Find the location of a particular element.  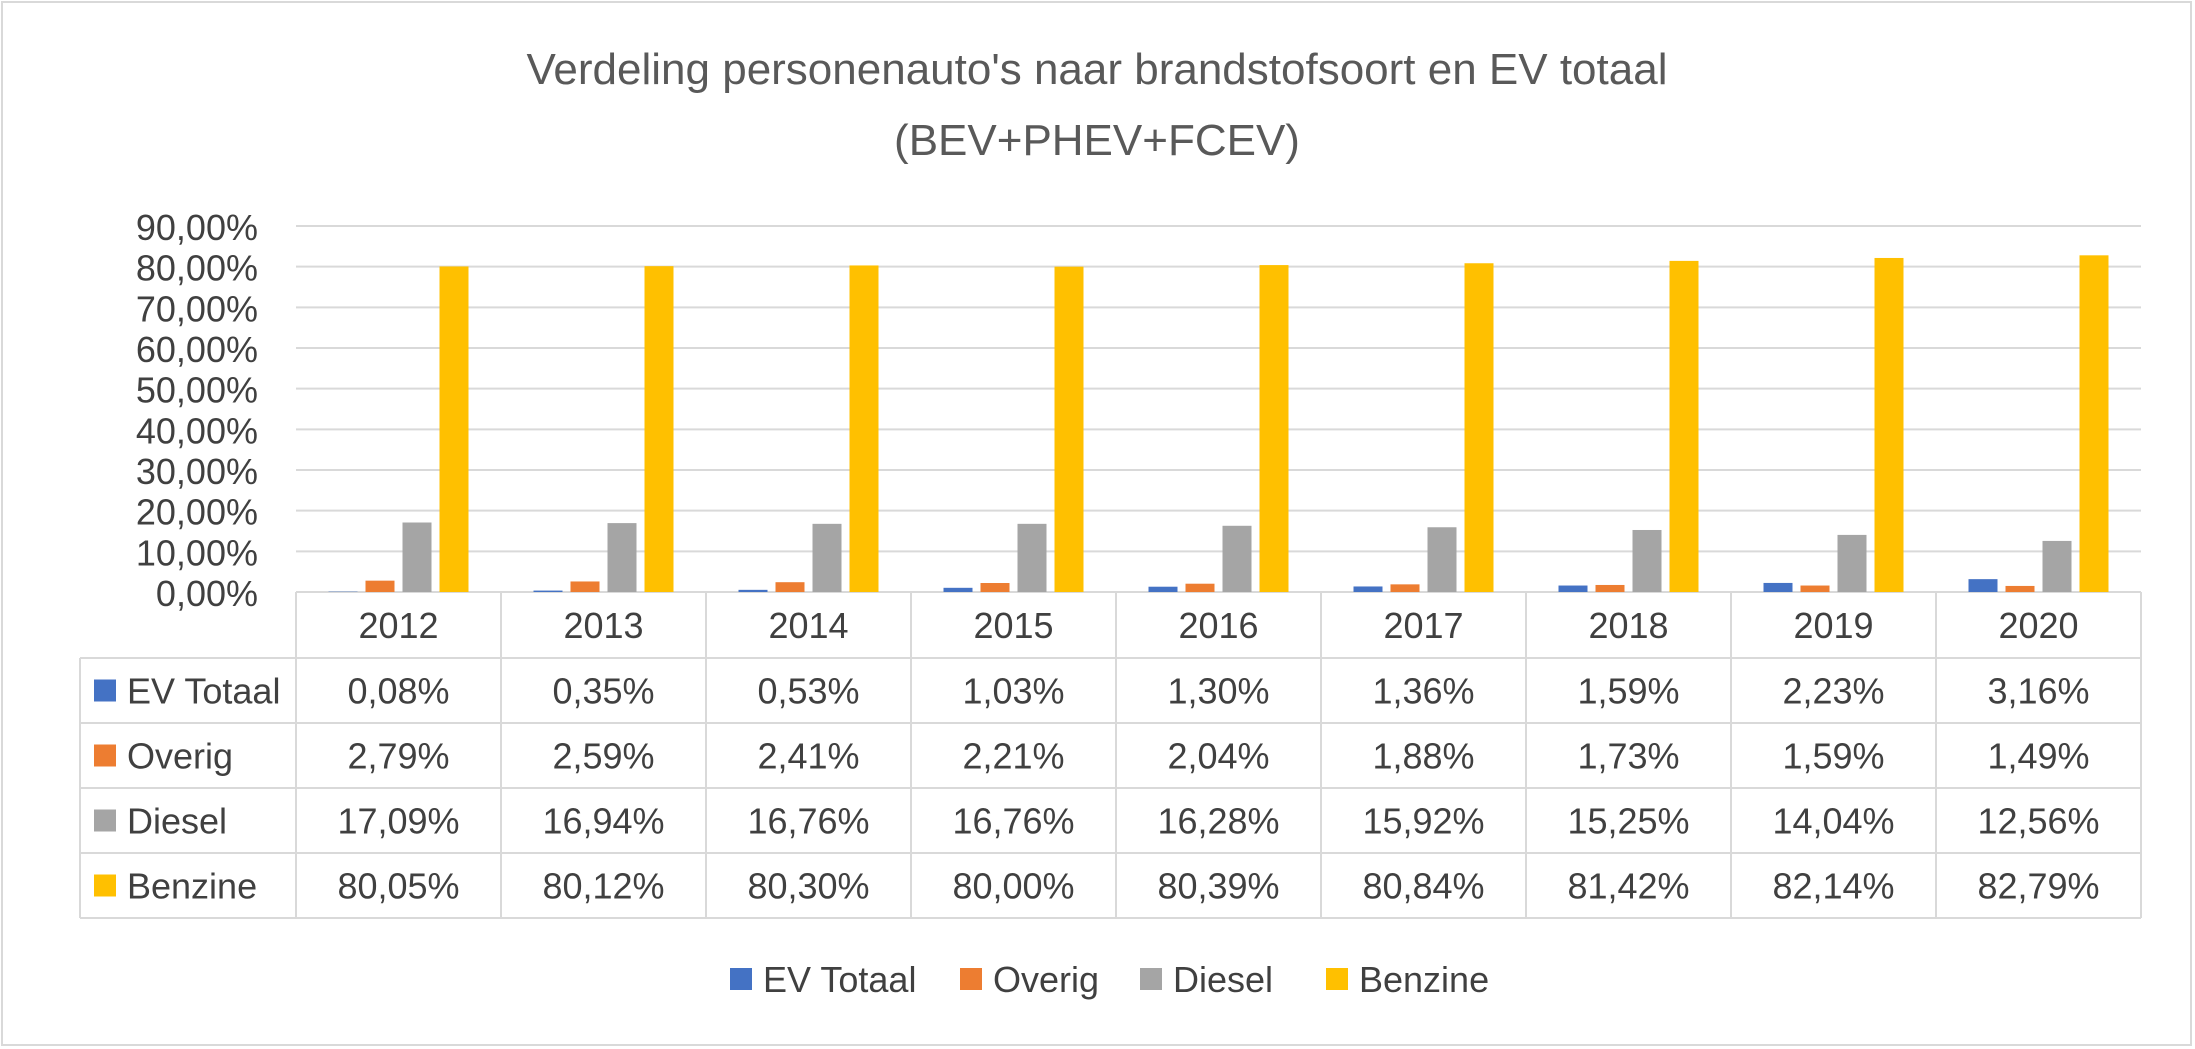

data-label: 82,79% is located at coordinates (2038, 886).